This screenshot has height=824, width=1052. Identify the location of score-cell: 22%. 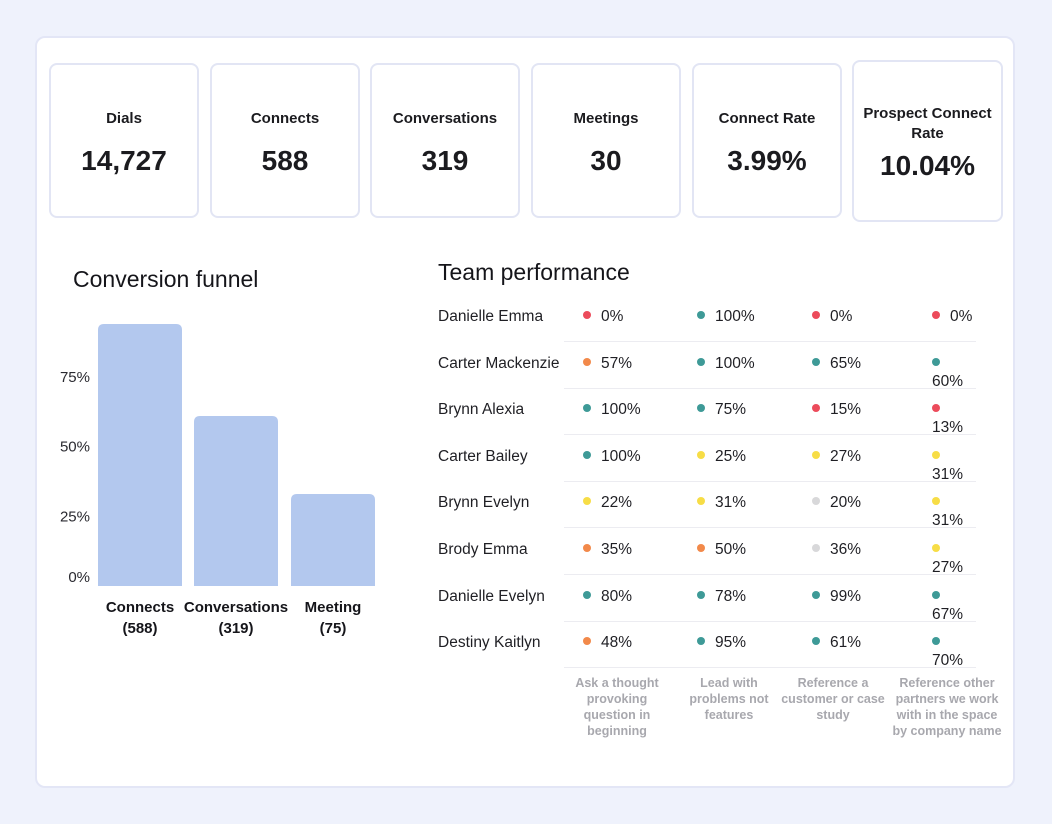
(607, 503).